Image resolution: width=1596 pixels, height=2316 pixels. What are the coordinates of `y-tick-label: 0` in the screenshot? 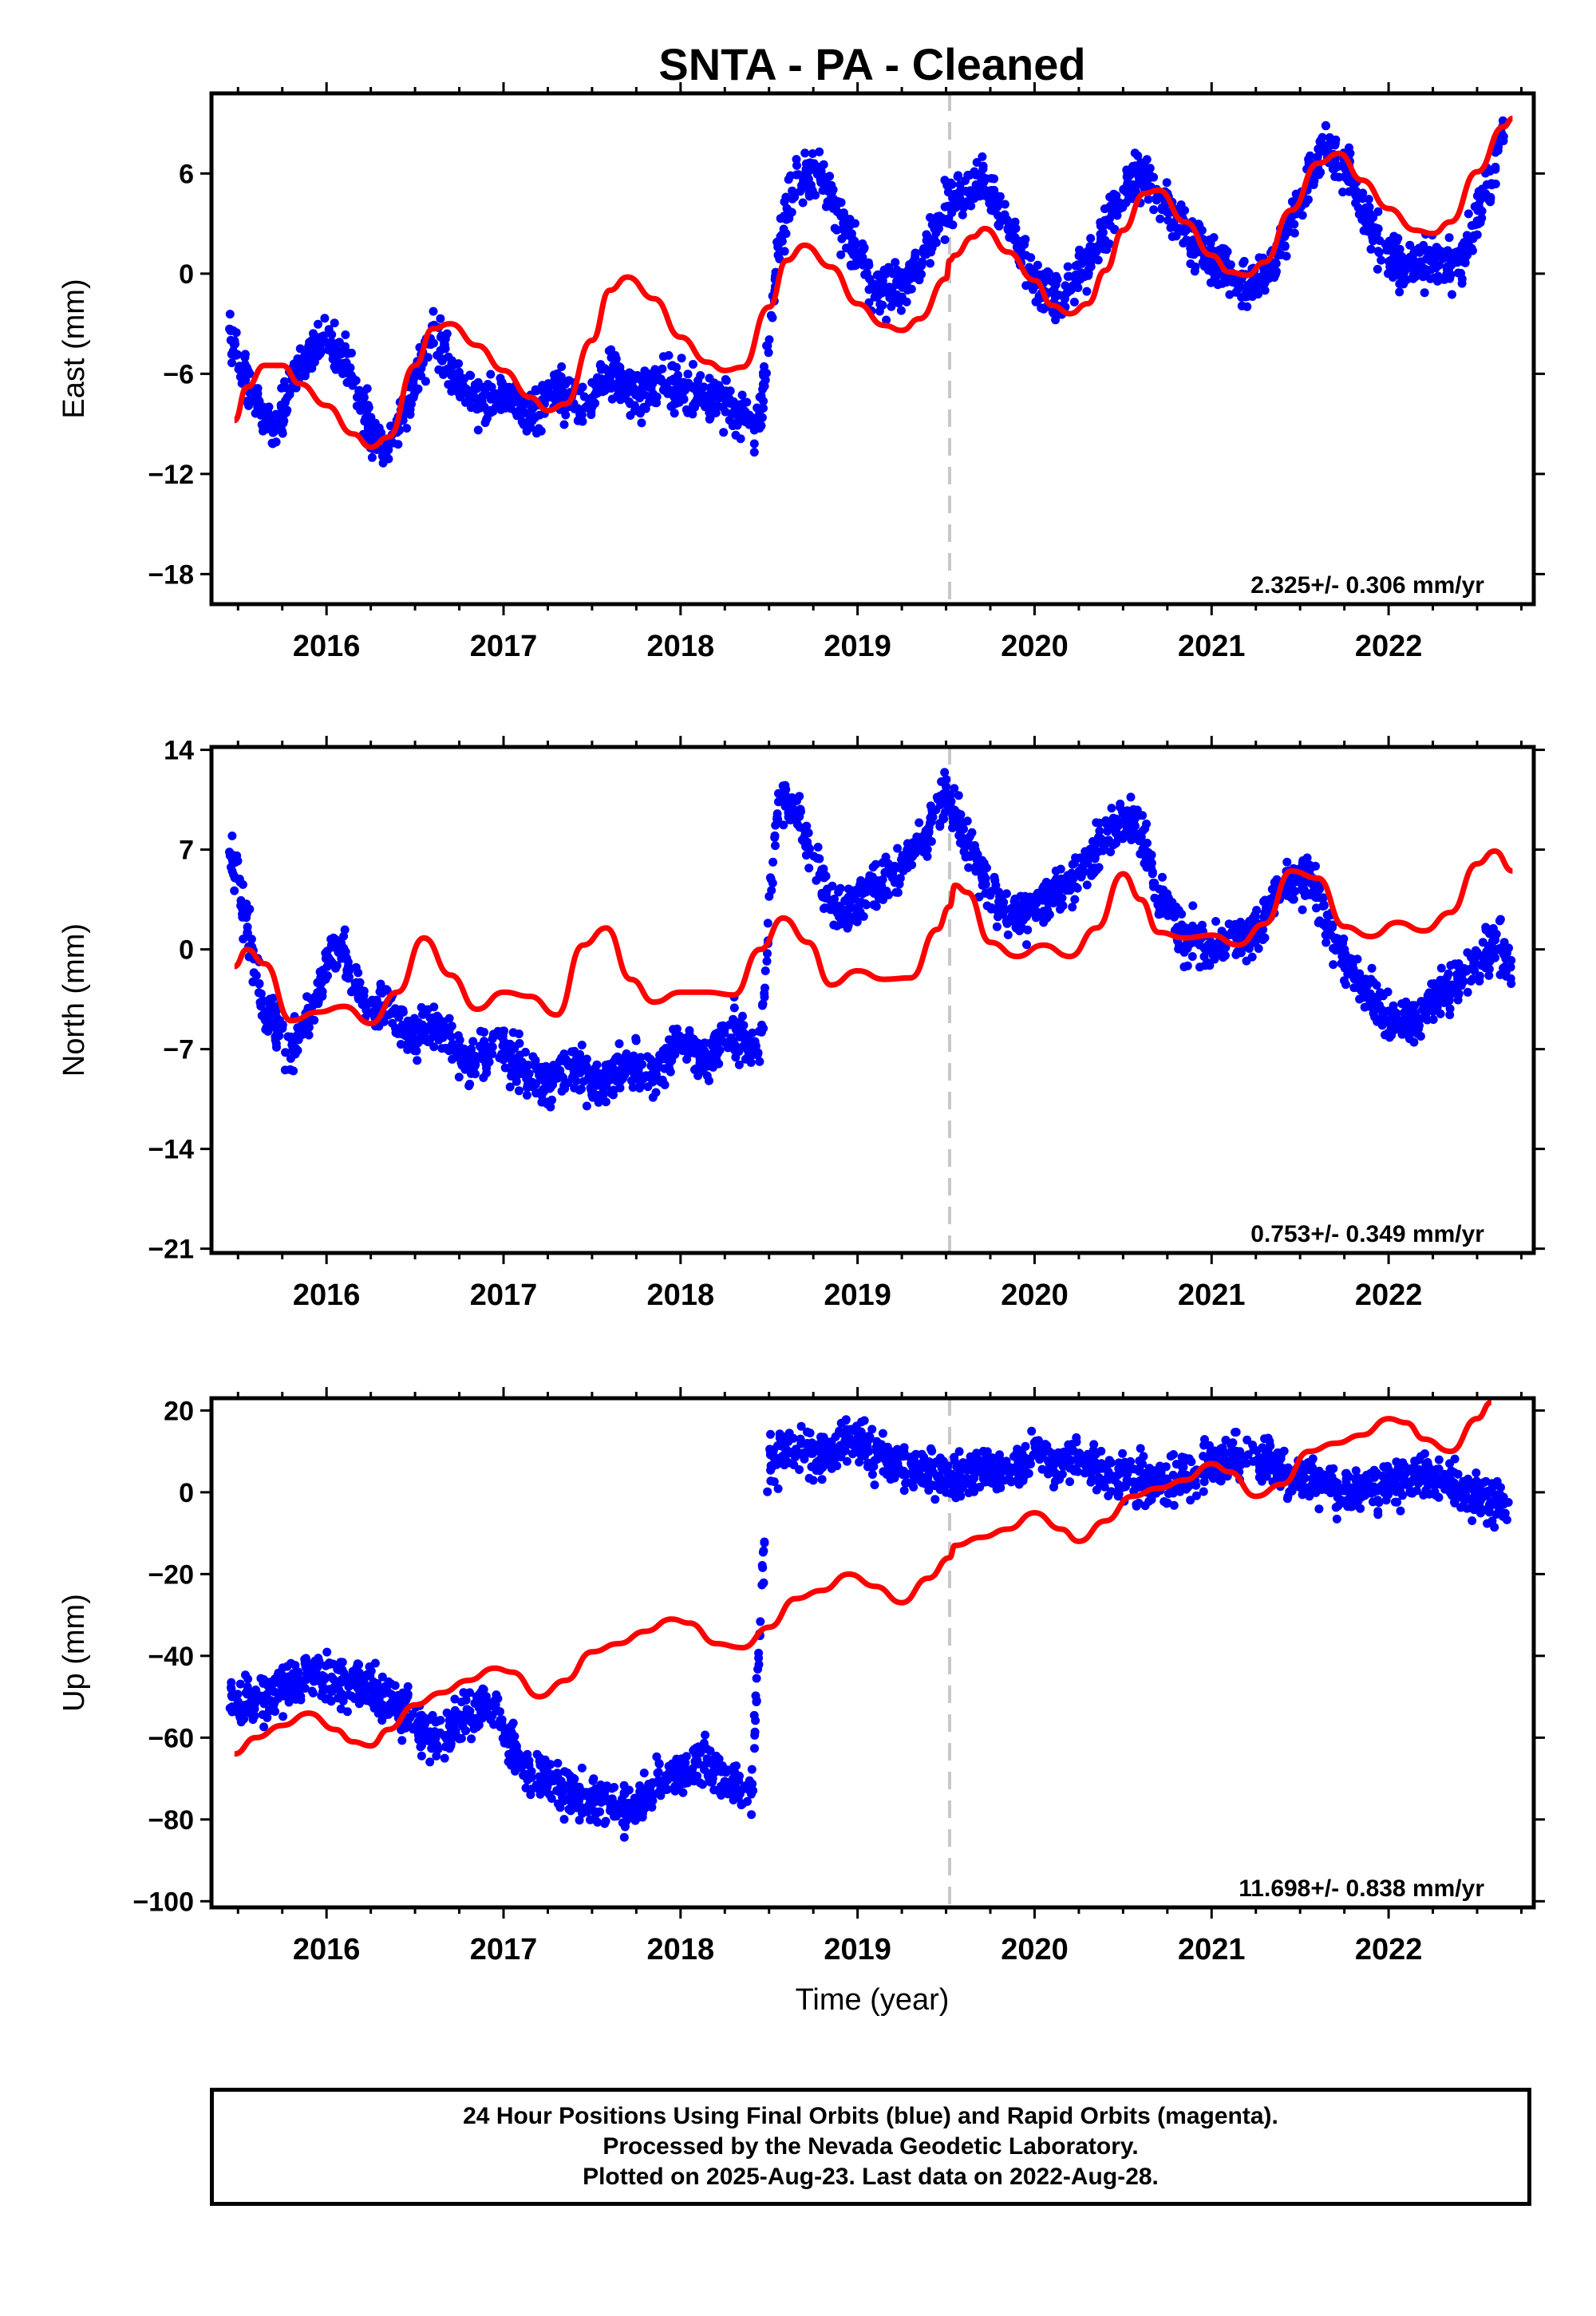 It's located at (186, 950).